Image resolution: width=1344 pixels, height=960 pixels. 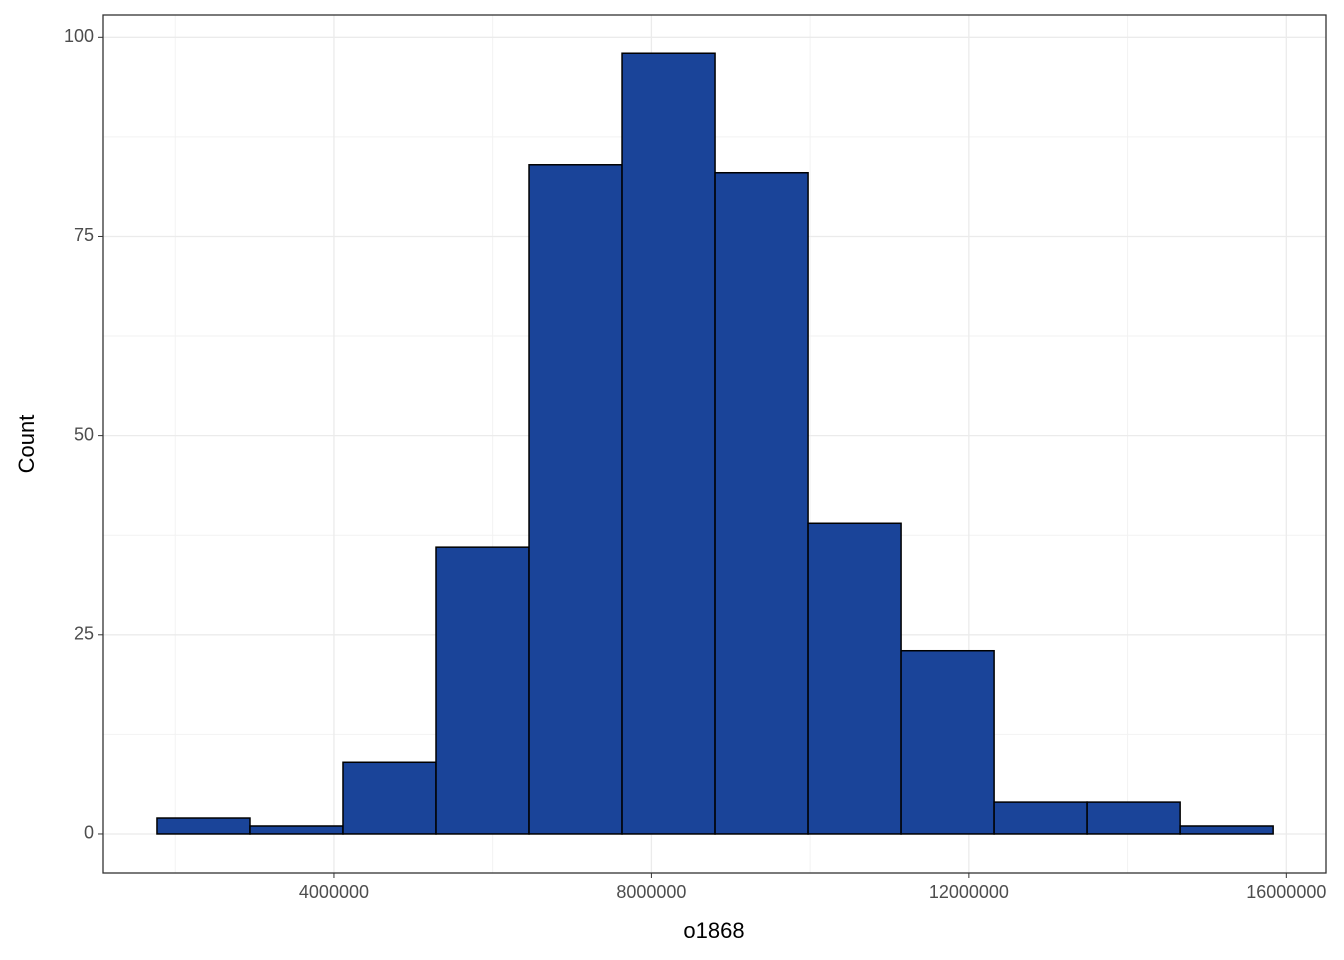 What do you see at coordinates (26, 444) in the screenshot?
I see `y-axis-title: Count` at bounding box center [26, 444].